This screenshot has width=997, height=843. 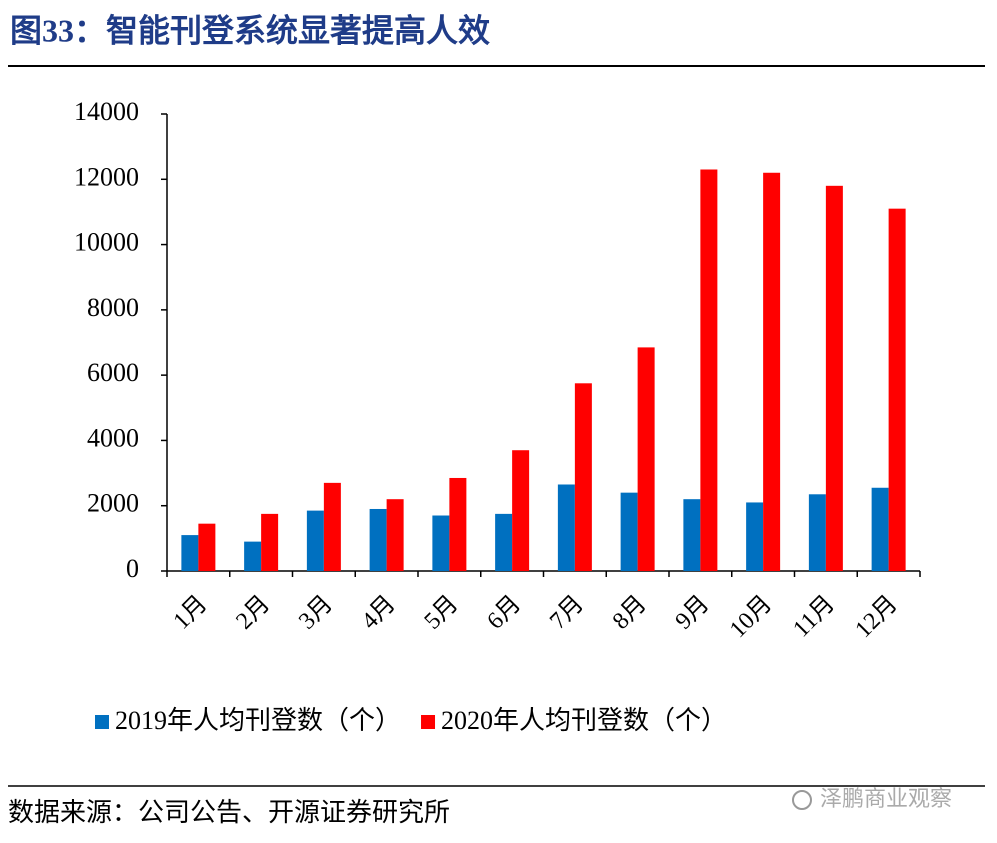 I want to click on x-tick-label: 3月, so click(x=316, y=613).